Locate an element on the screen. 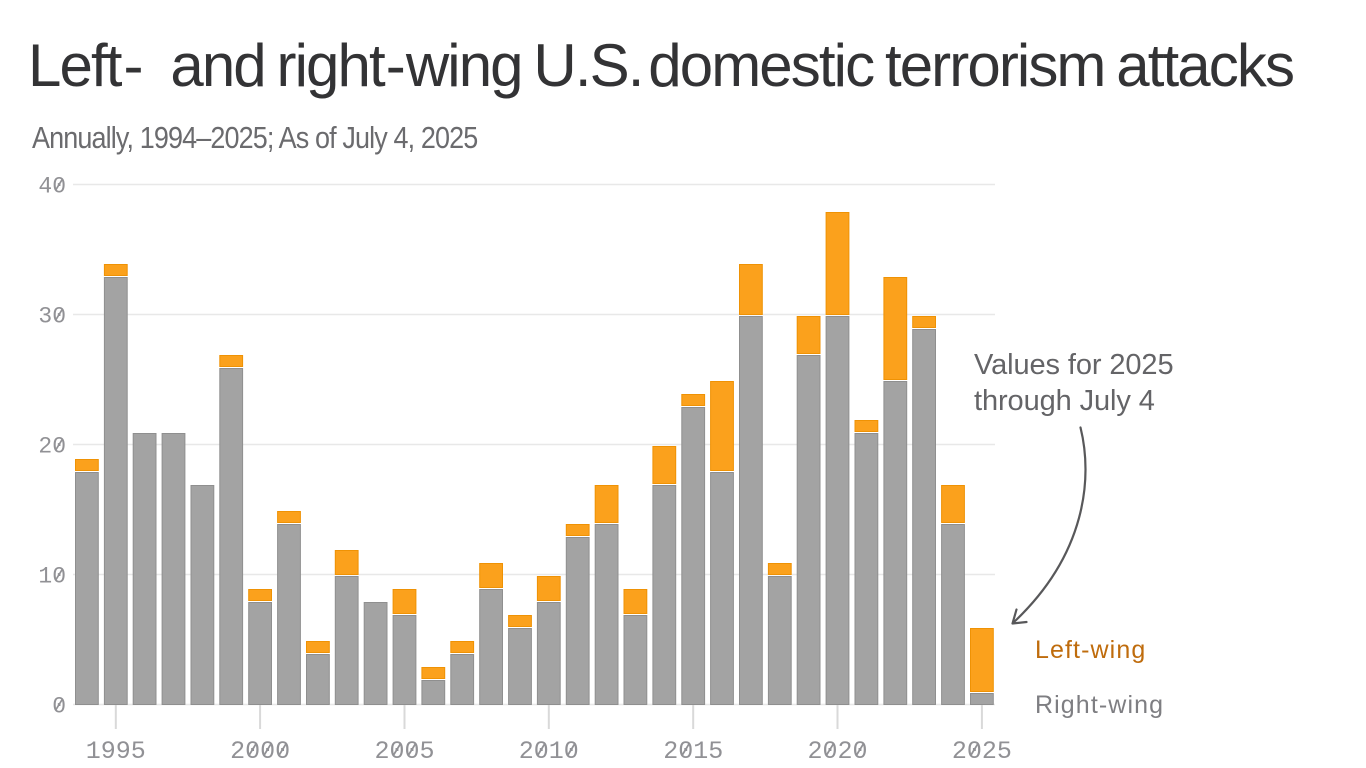 This screenshot has width=1366, height=768. svg-text: 2015 is located at coordinates (693, 751).